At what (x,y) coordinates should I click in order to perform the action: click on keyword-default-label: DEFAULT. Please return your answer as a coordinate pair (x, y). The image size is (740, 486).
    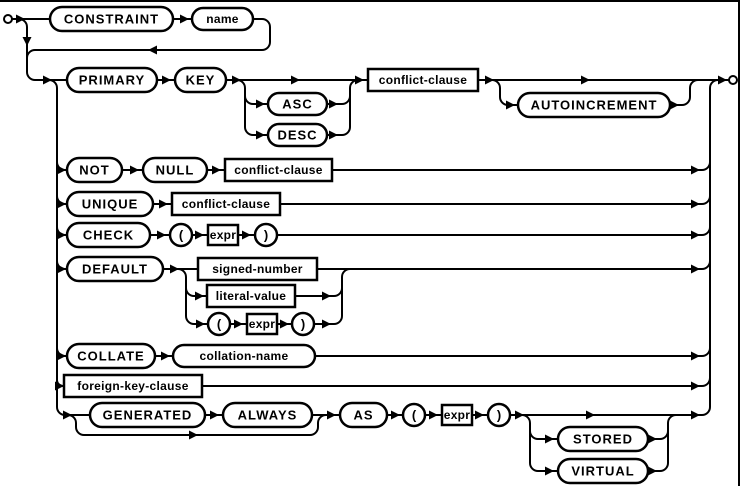
    Looking at the image, I should click on (115, 269).